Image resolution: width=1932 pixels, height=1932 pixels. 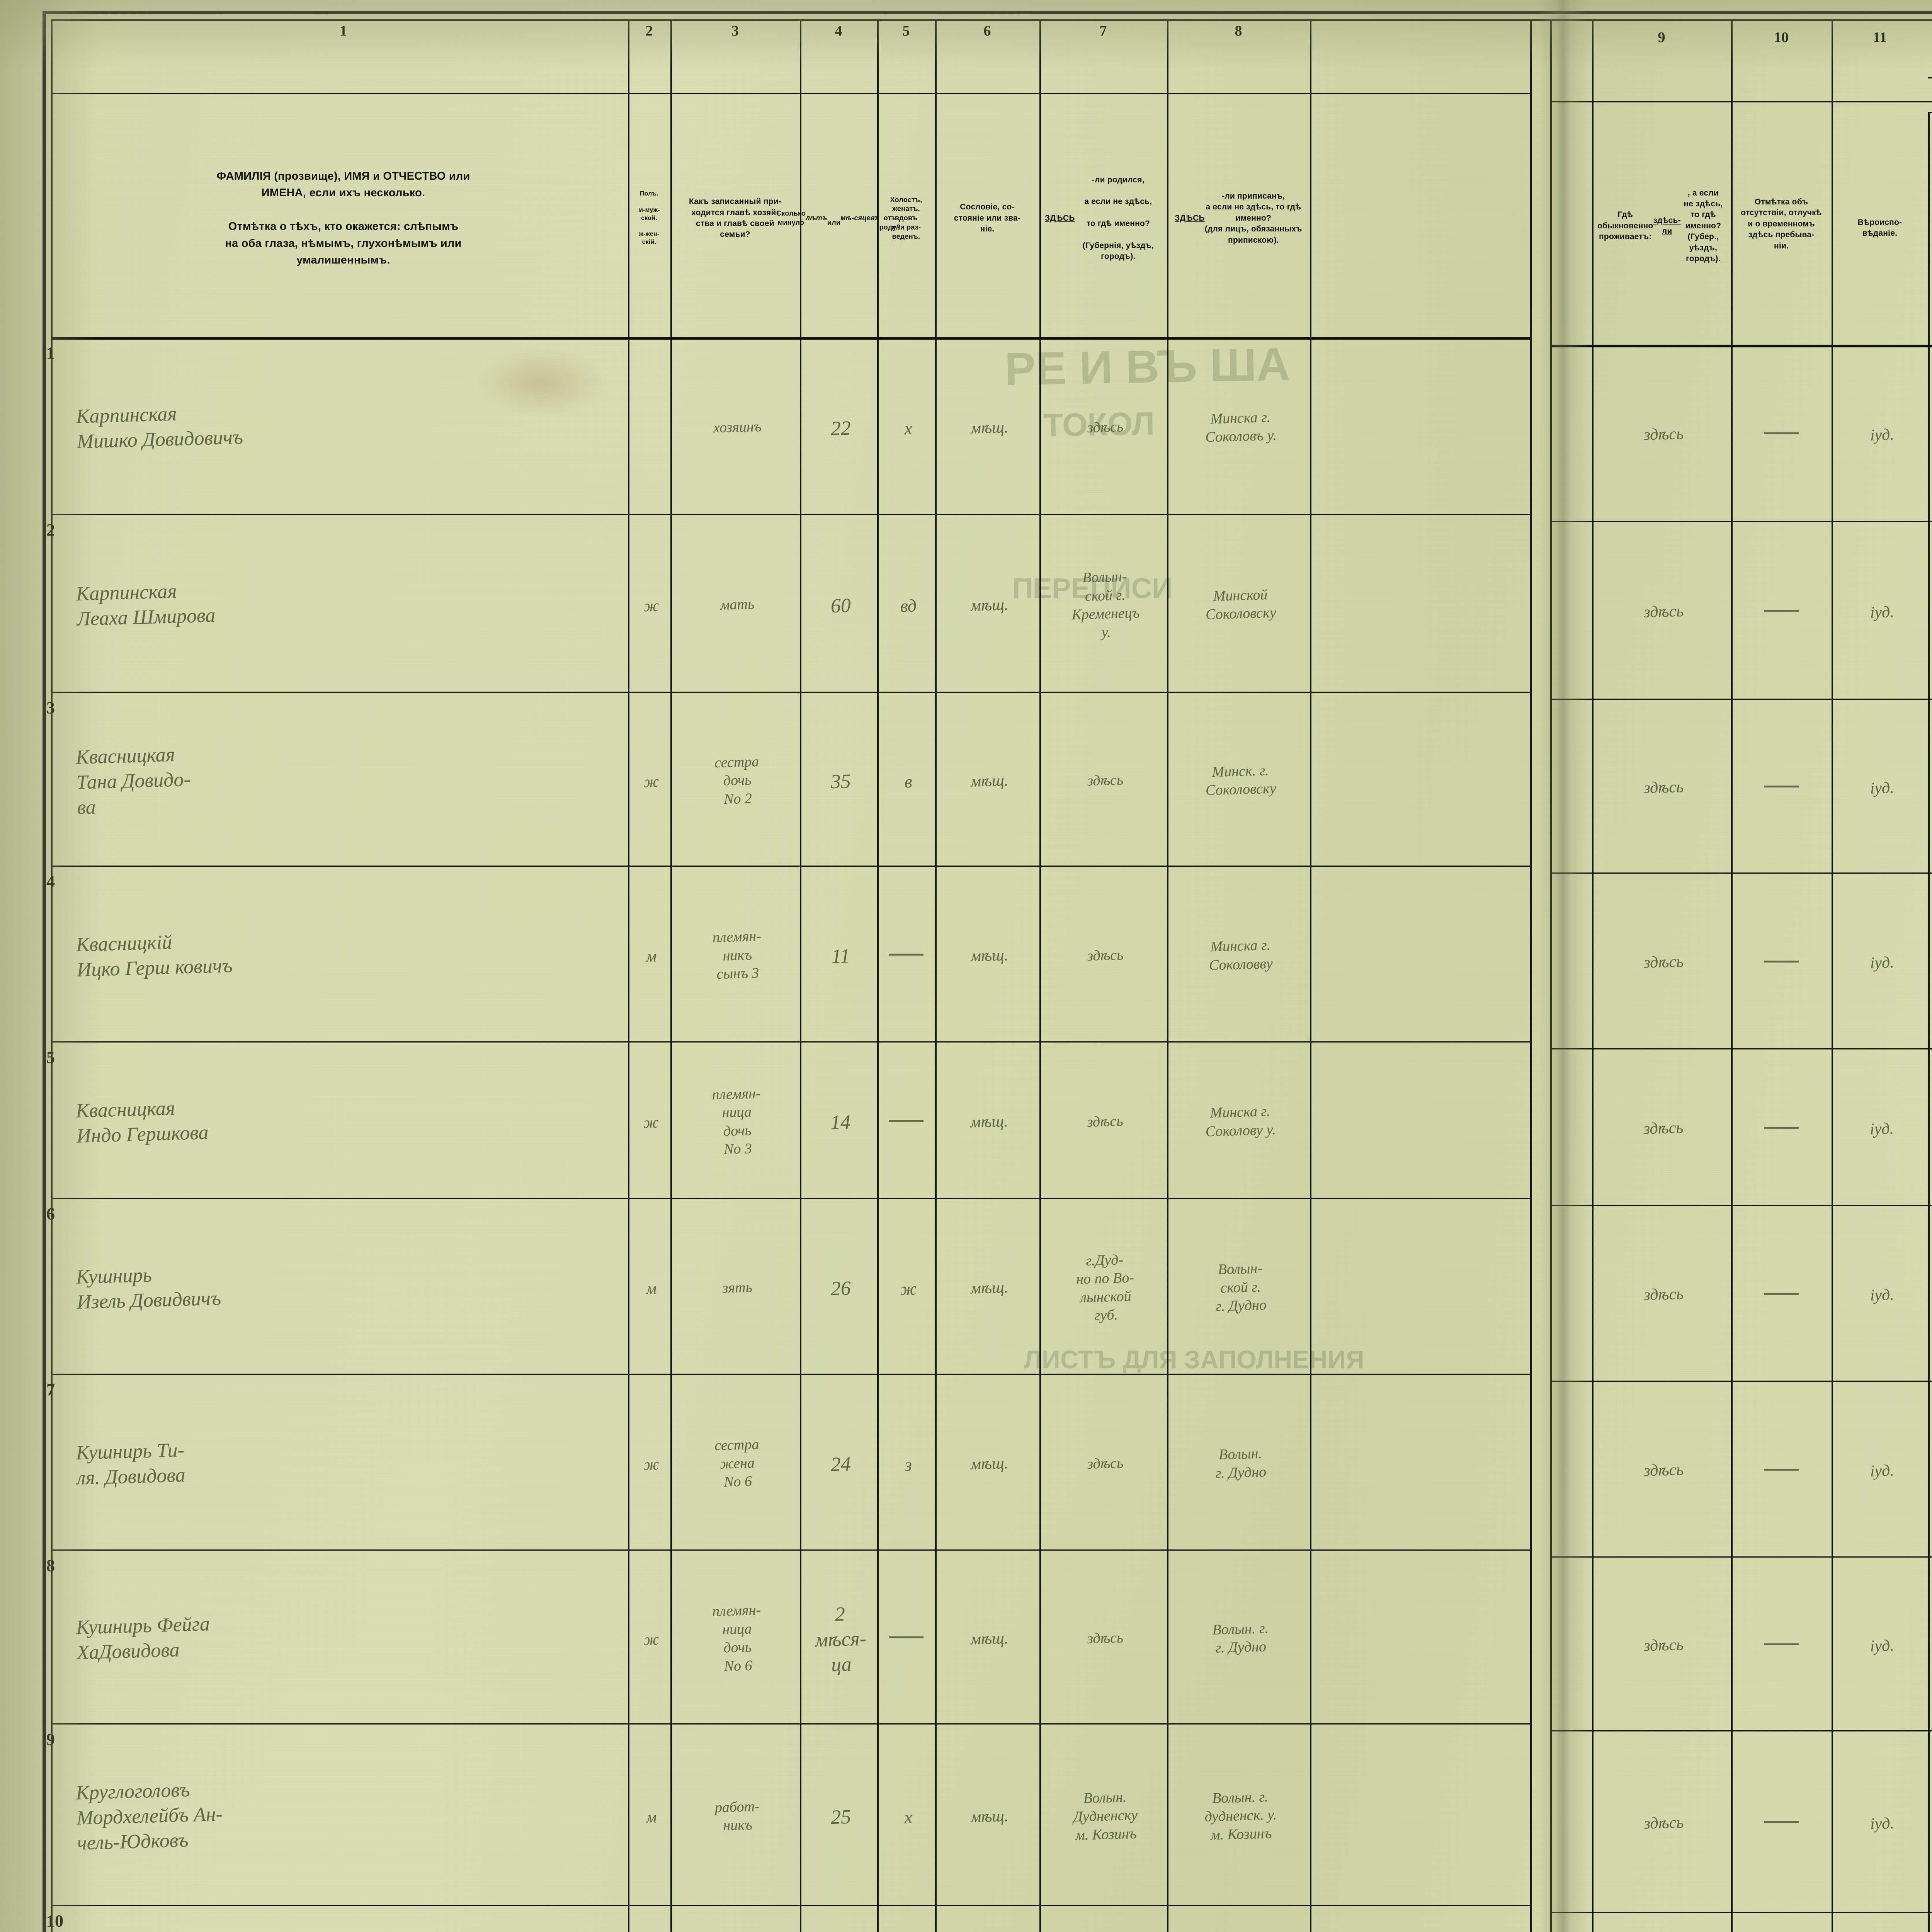 I want to click on row-number-2: 2, so click(x=50, y=529).